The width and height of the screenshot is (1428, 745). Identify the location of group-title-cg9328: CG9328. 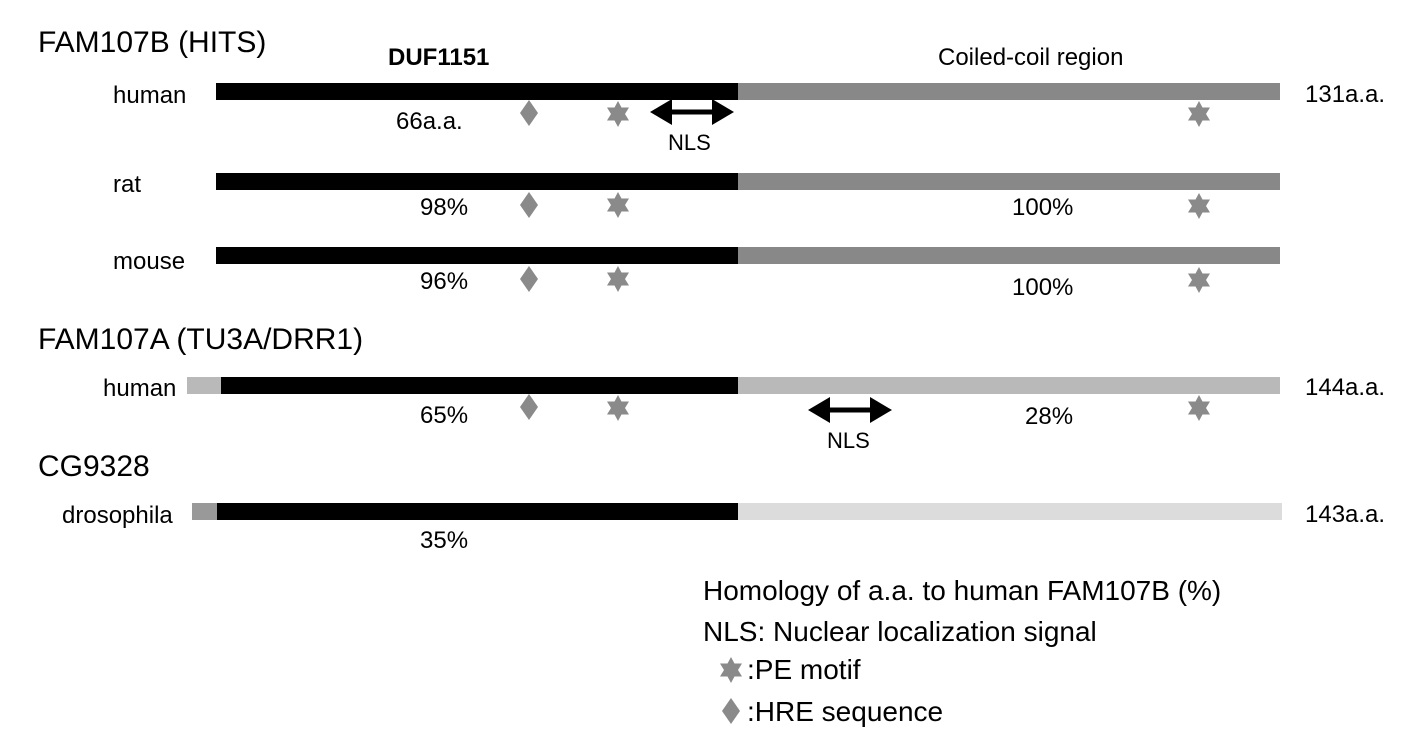
(94, 466).